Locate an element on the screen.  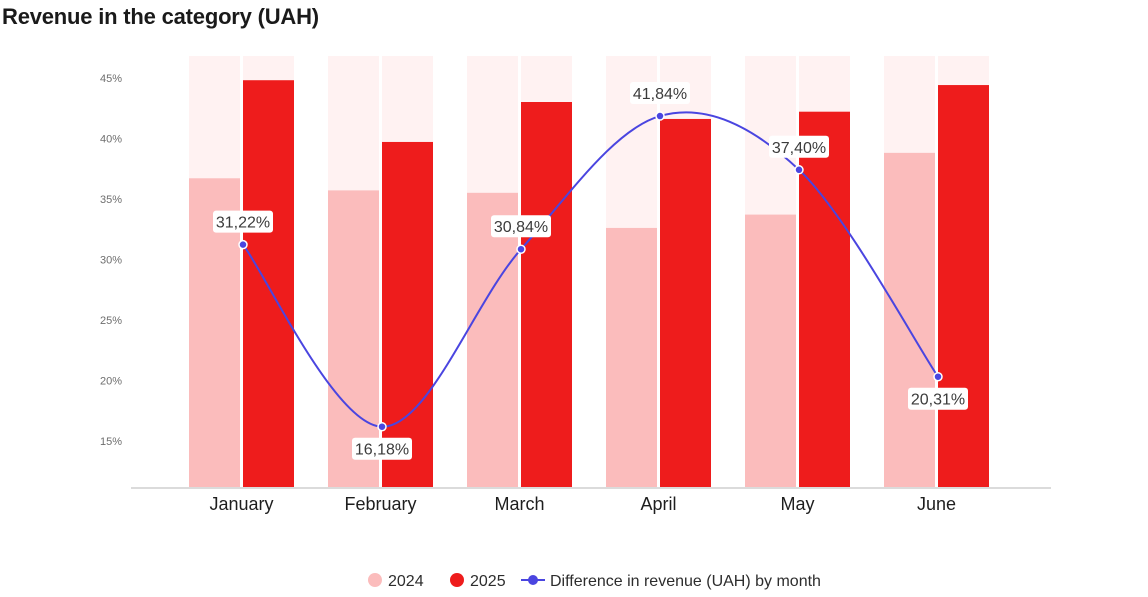
bar-january-2025 is located at coordinates (268, 283).